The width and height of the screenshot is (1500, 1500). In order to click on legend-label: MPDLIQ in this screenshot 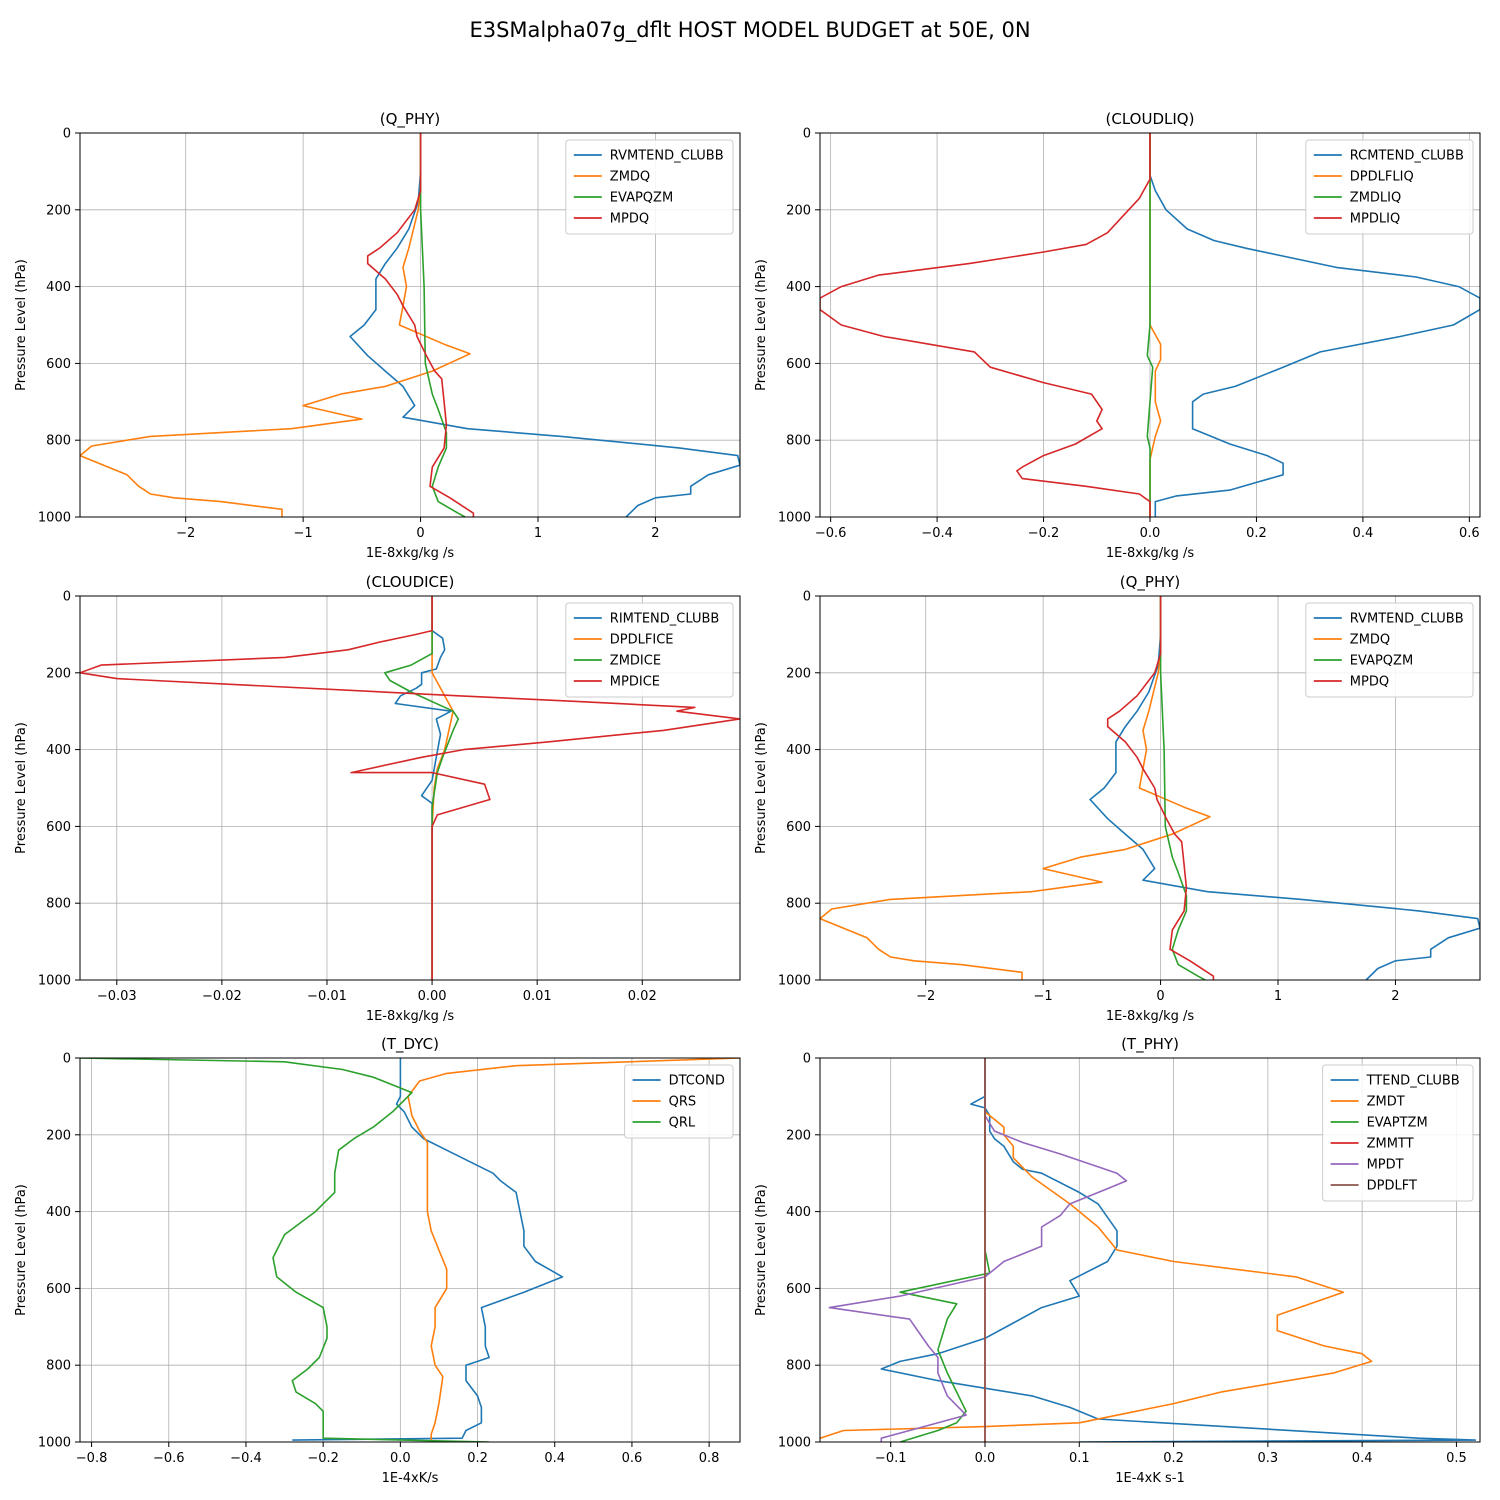, I will do `click(1375, 219)`.